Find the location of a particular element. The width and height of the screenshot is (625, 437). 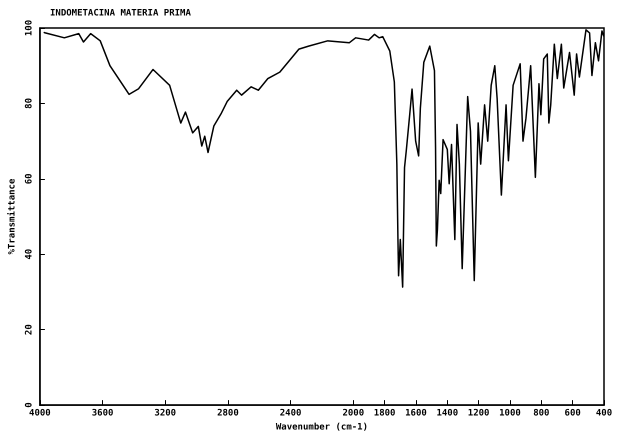

x-tick-label: 1800 is located at coordinates (385, 413).